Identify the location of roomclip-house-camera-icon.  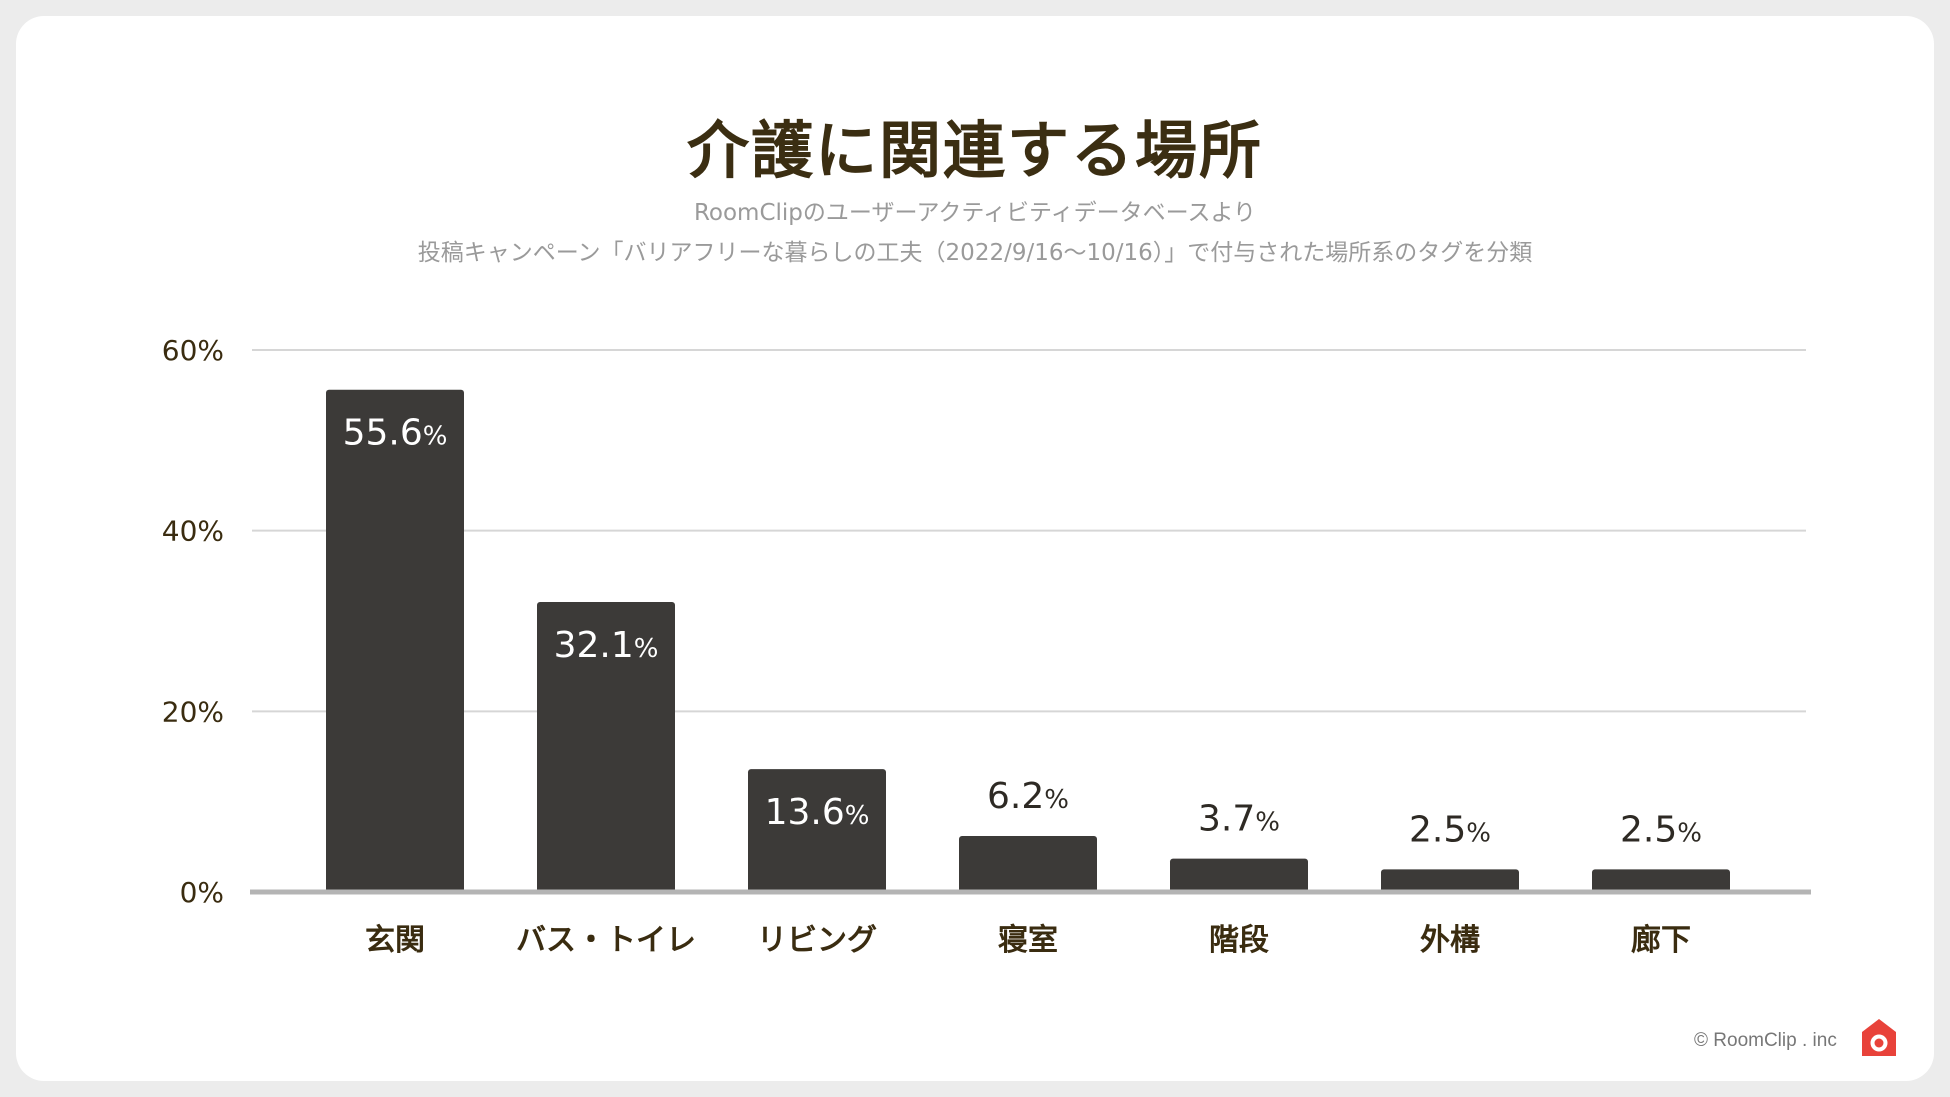
(1879, 1037).